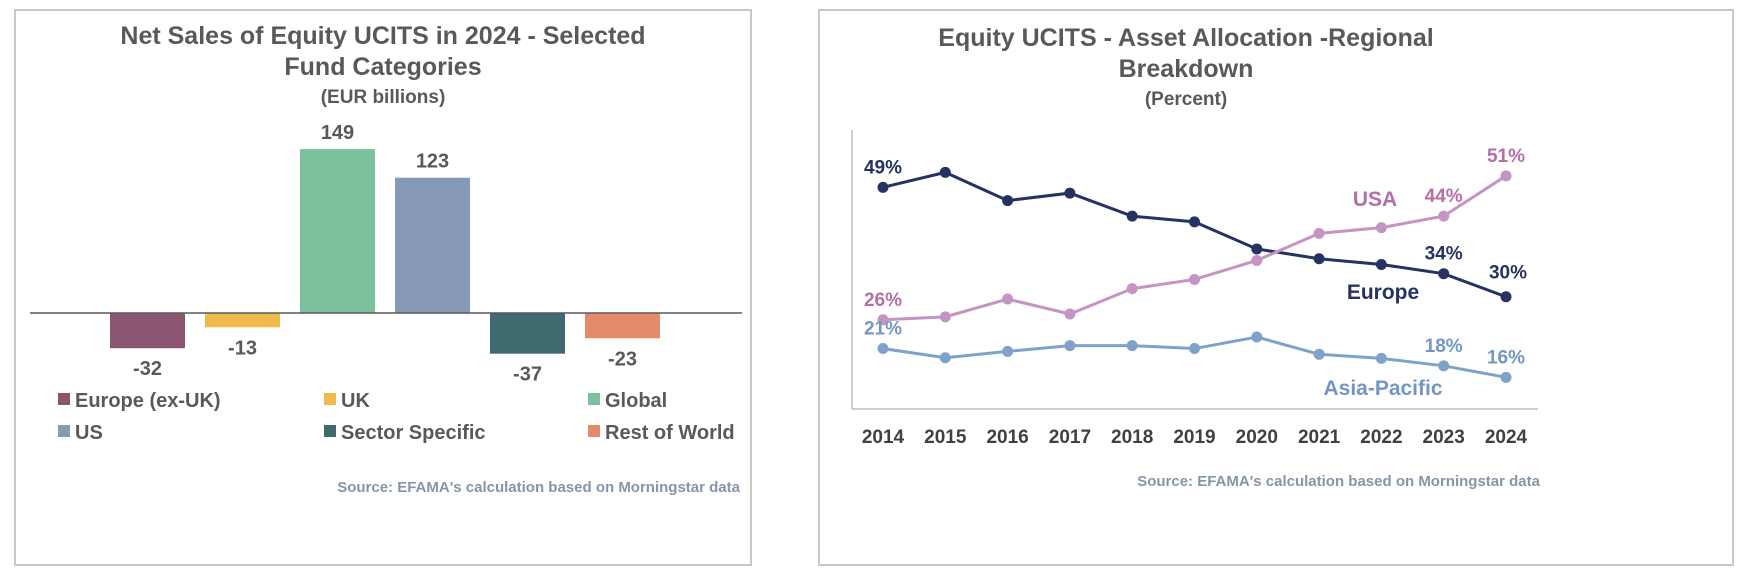 The image size is (1746, 581). What do you see at coordinates (382, 67) in the screenshot?
I see `chart-title-line-2: Fund Categories` at bounding box center [382, 67].